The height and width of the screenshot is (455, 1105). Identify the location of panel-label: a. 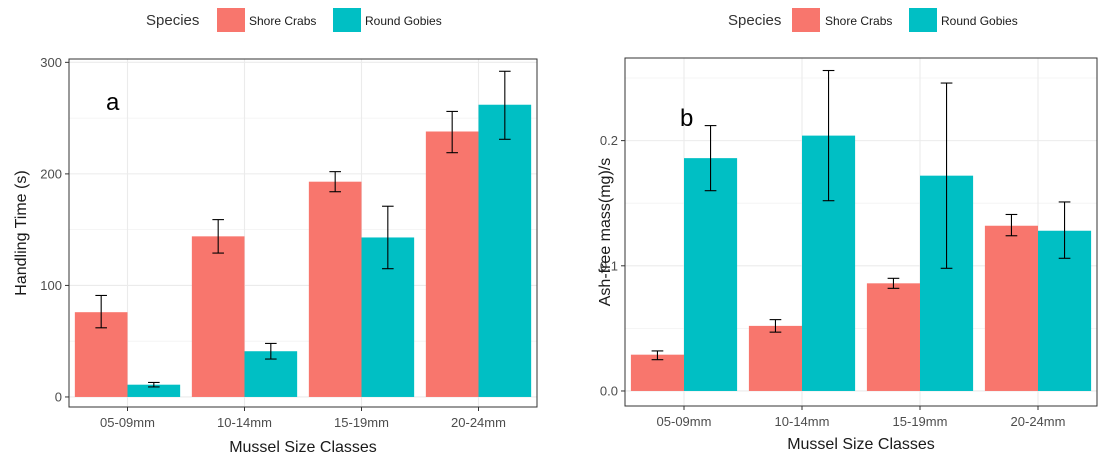
(113, 102).